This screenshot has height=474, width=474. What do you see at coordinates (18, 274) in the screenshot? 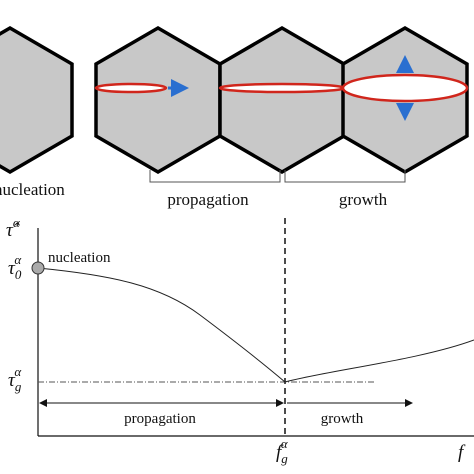
I see `subscript: 0` at bounding box center [18, 274].